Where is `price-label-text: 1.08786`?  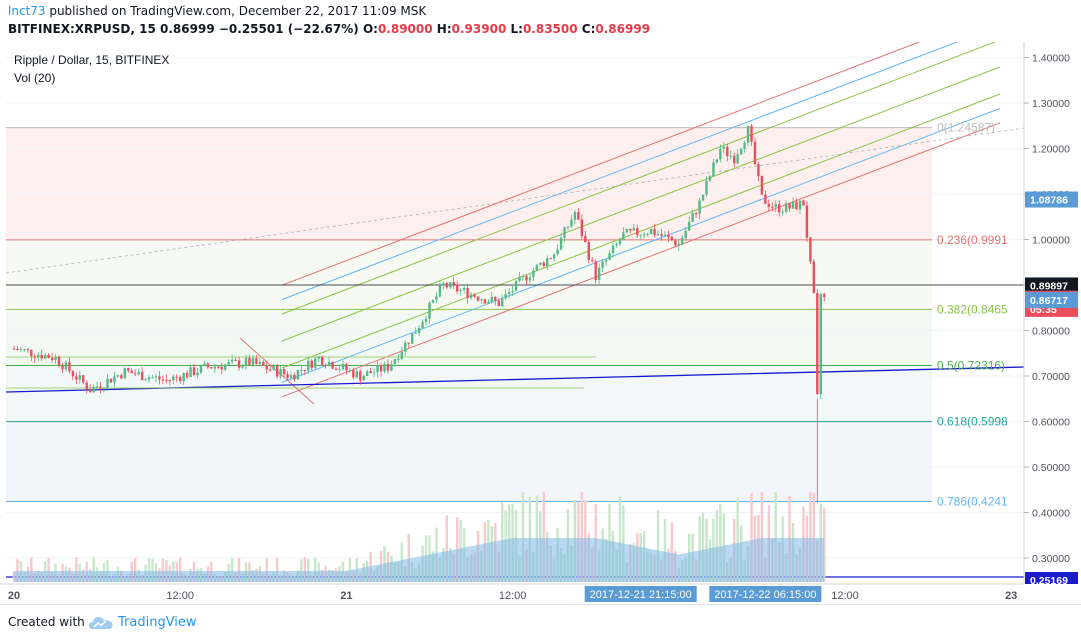
price-label-text: 1.08786 is located at coordinates (1049, 201).